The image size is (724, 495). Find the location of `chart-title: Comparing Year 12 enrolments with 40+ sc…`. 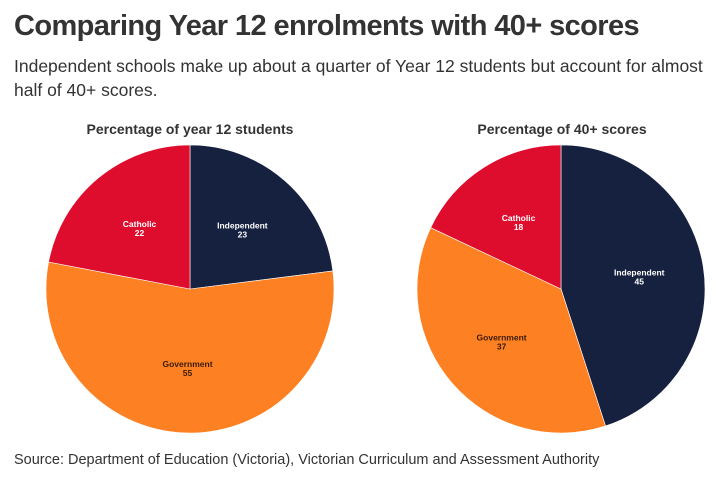

chart-title: Comparing Year 12 enrolments with 40+ sc… is located at coordinates (327, 26).